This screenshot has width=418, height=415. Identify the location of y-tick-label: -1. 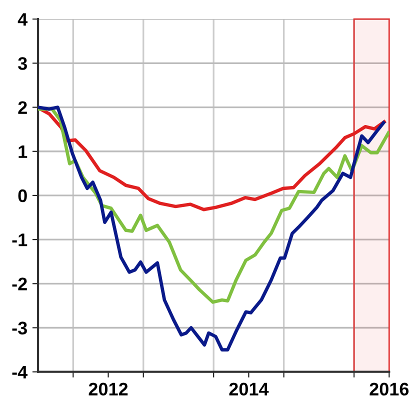
(20, 240).